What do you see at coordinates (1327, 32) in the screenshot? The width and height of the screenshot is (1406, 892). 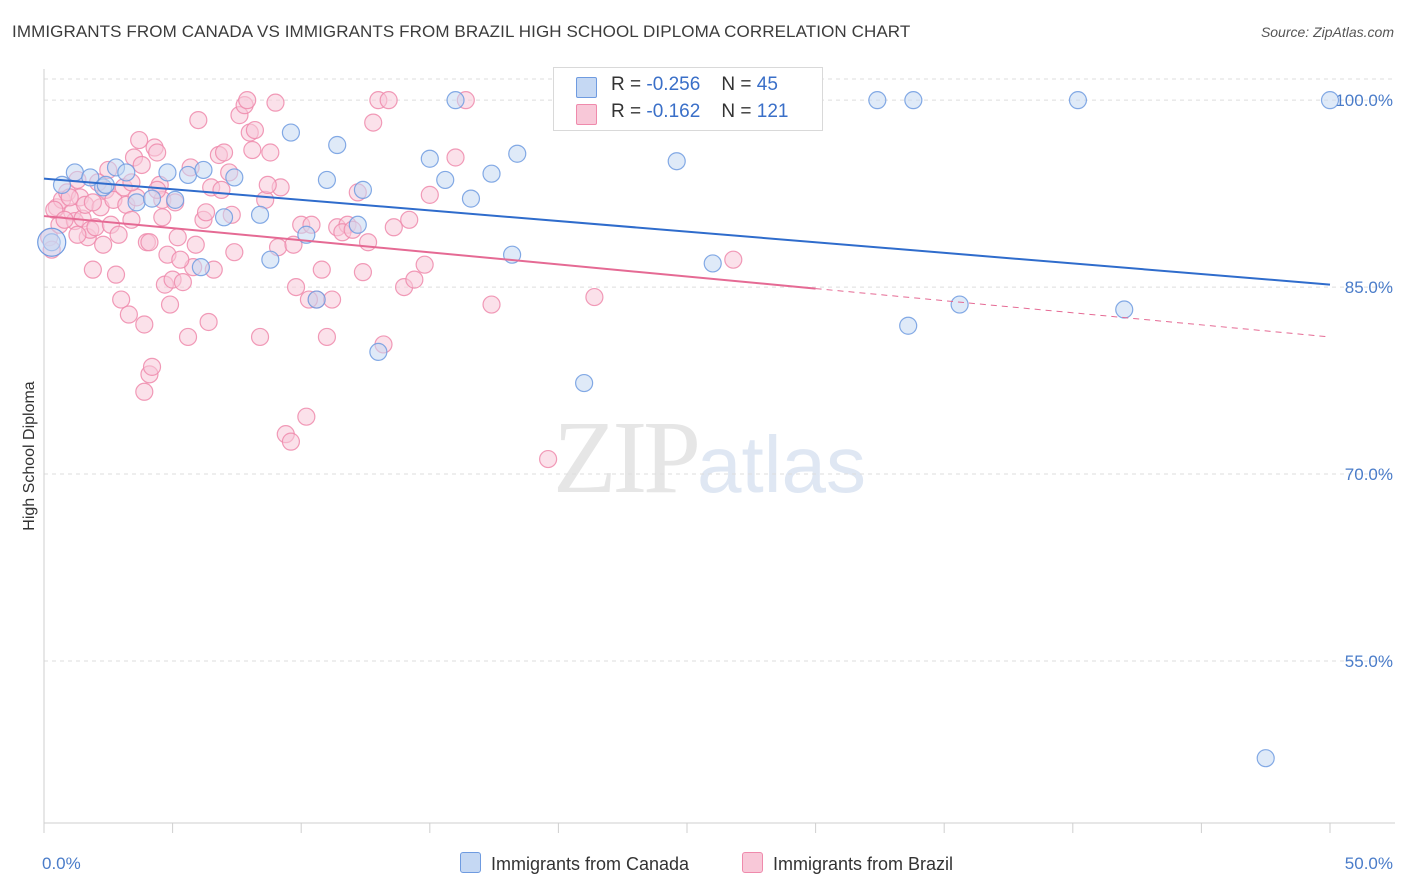 I see `chart-source: Source: ZipAtlas.com` at bounding box center [1327, 32].